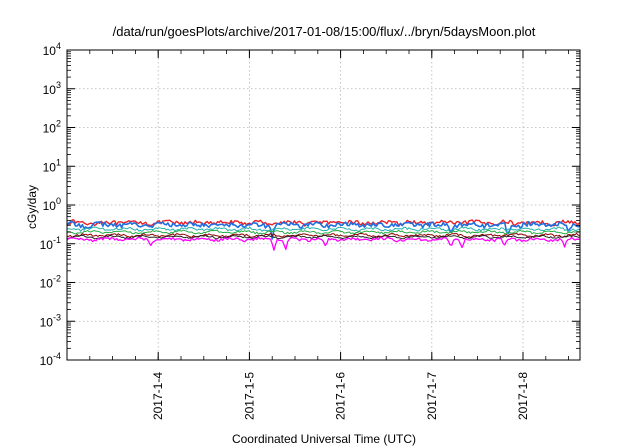 Image resolution: width=640 pixels, height=448 pixels. I want to click on x-tick-label: 2017-1-8, so click(523, 396).